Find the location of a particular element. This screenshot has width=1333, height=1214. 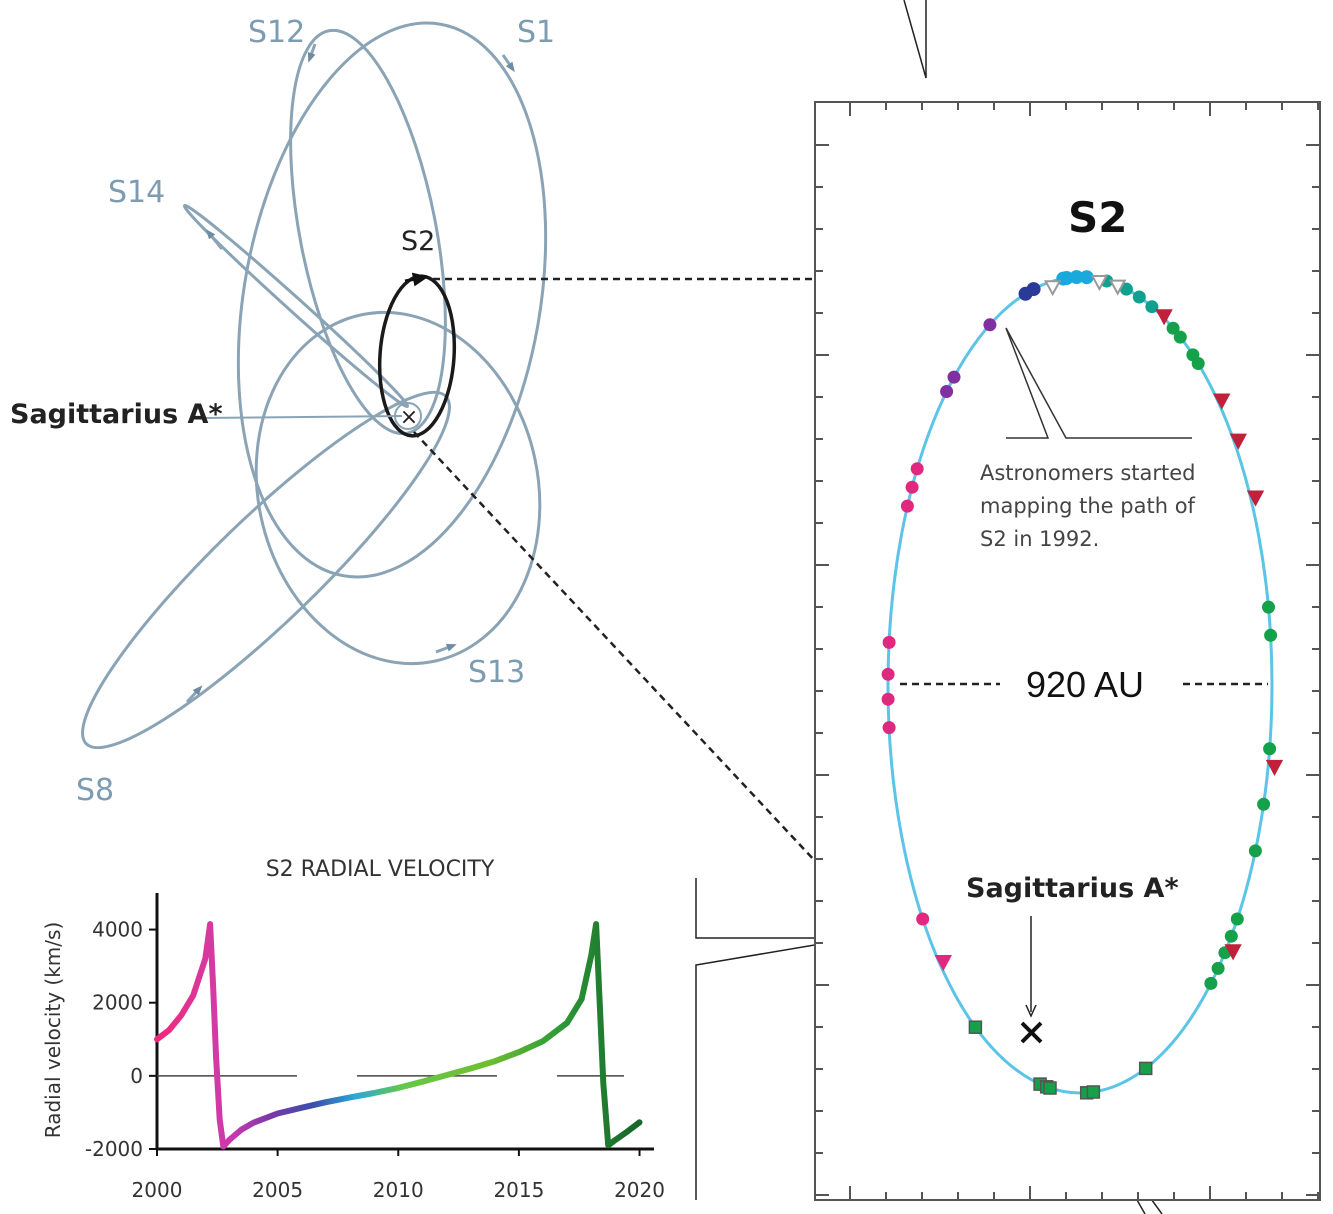

star-label-s13: S13 is located at coordinates (496, 672).